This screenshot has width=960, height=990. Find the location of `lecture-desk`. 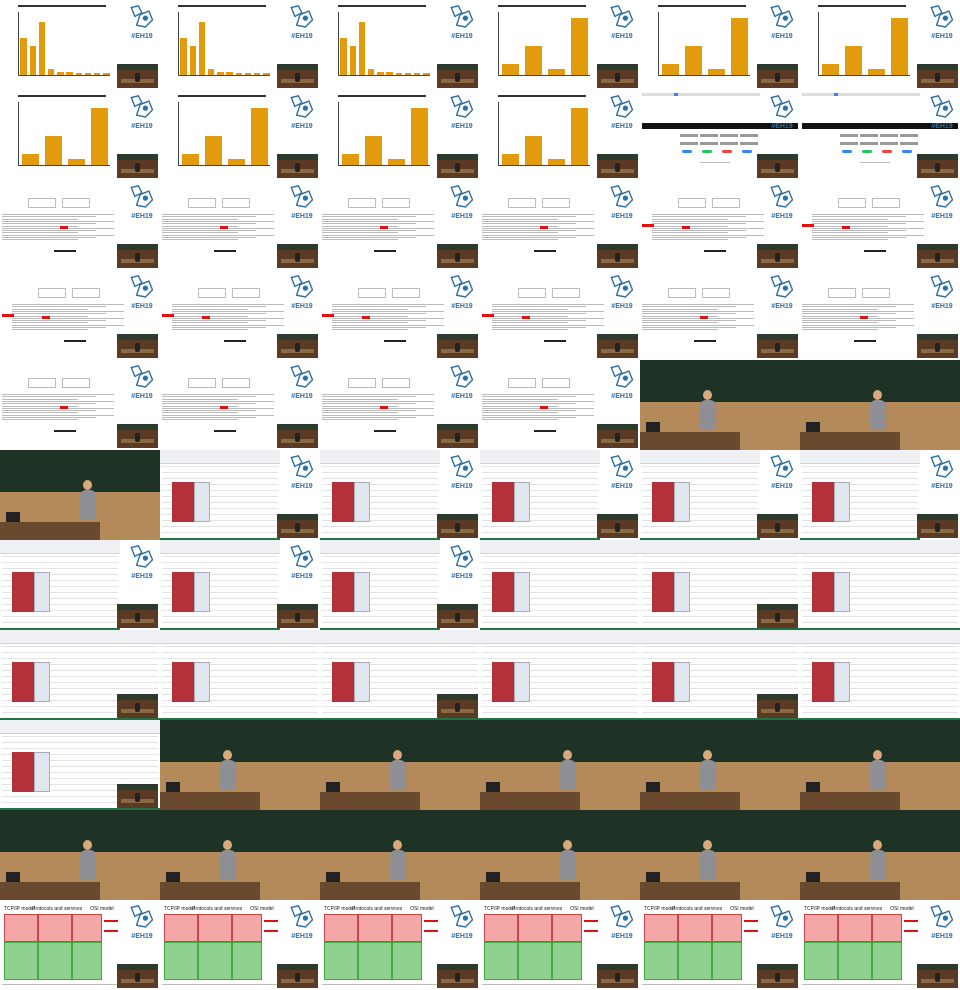

lecture-desk is located at coordinates (530, 891).